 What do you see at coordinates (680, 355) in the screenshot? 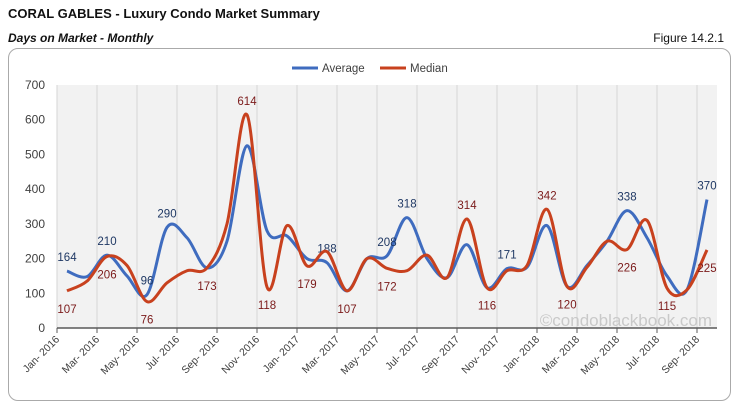
I see `x-tick-label: Sep- 2018` at bounding box center [680, 355].